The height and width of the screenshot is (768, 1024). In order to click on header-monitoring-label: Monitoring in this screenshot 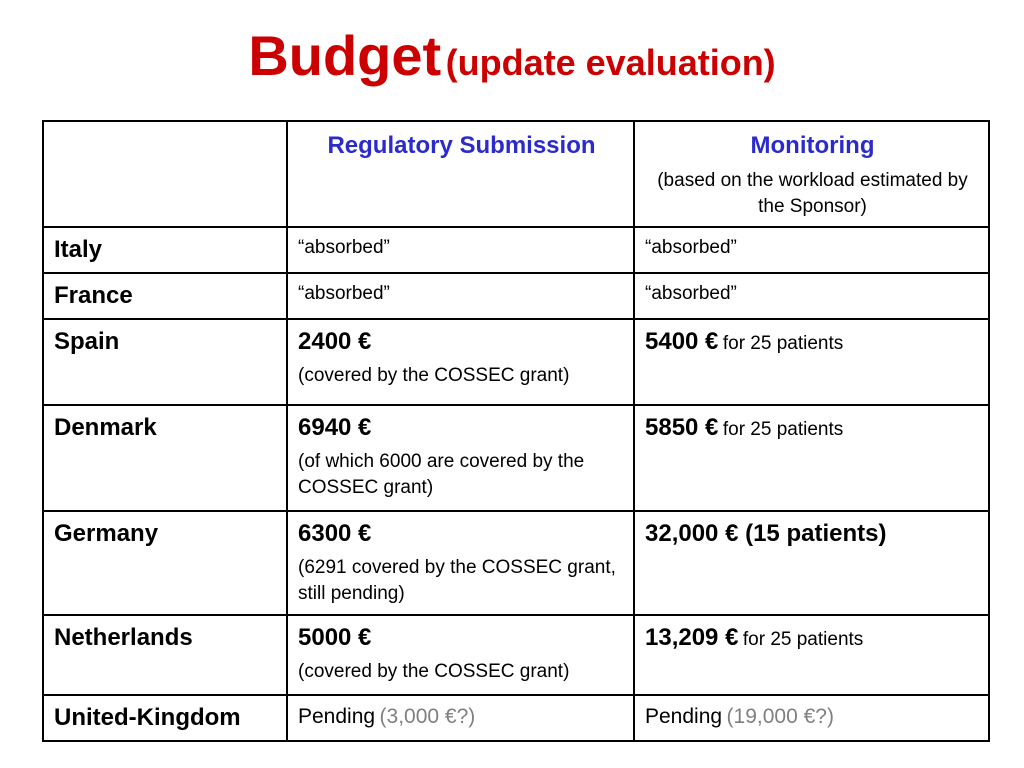, I will do `click(812, 145)`.